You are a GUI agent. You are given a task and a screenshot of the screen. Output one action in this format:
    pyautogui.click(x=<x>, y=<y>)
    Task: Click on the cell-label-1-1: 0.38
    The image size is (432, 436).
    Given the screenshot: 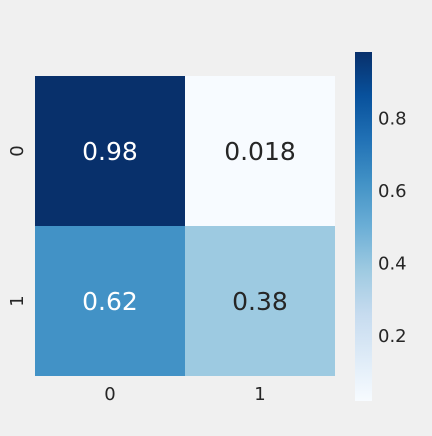 What is the action you would take?
    pyautogui.click(x=260, y=301)
    